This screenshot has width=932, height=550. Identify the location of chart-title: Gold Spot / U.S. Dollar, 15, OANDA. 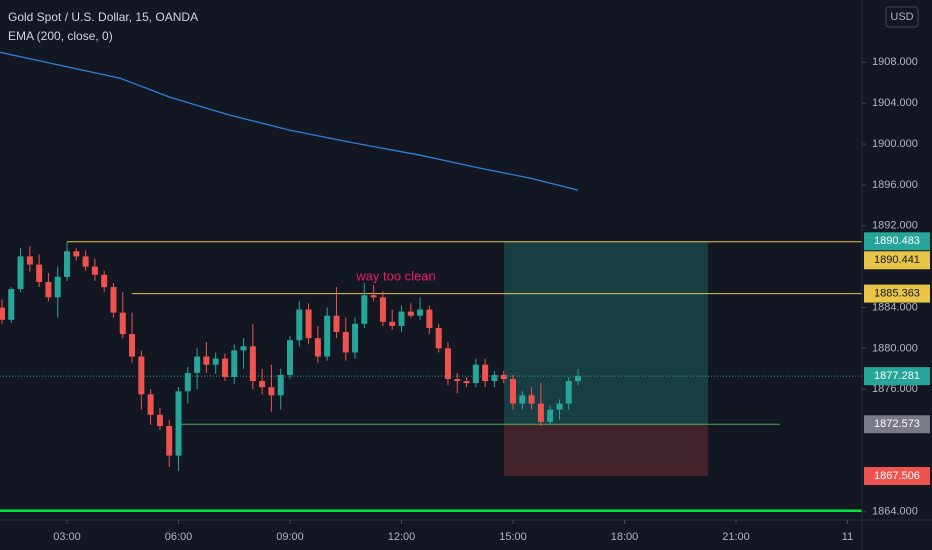
(103, 17).